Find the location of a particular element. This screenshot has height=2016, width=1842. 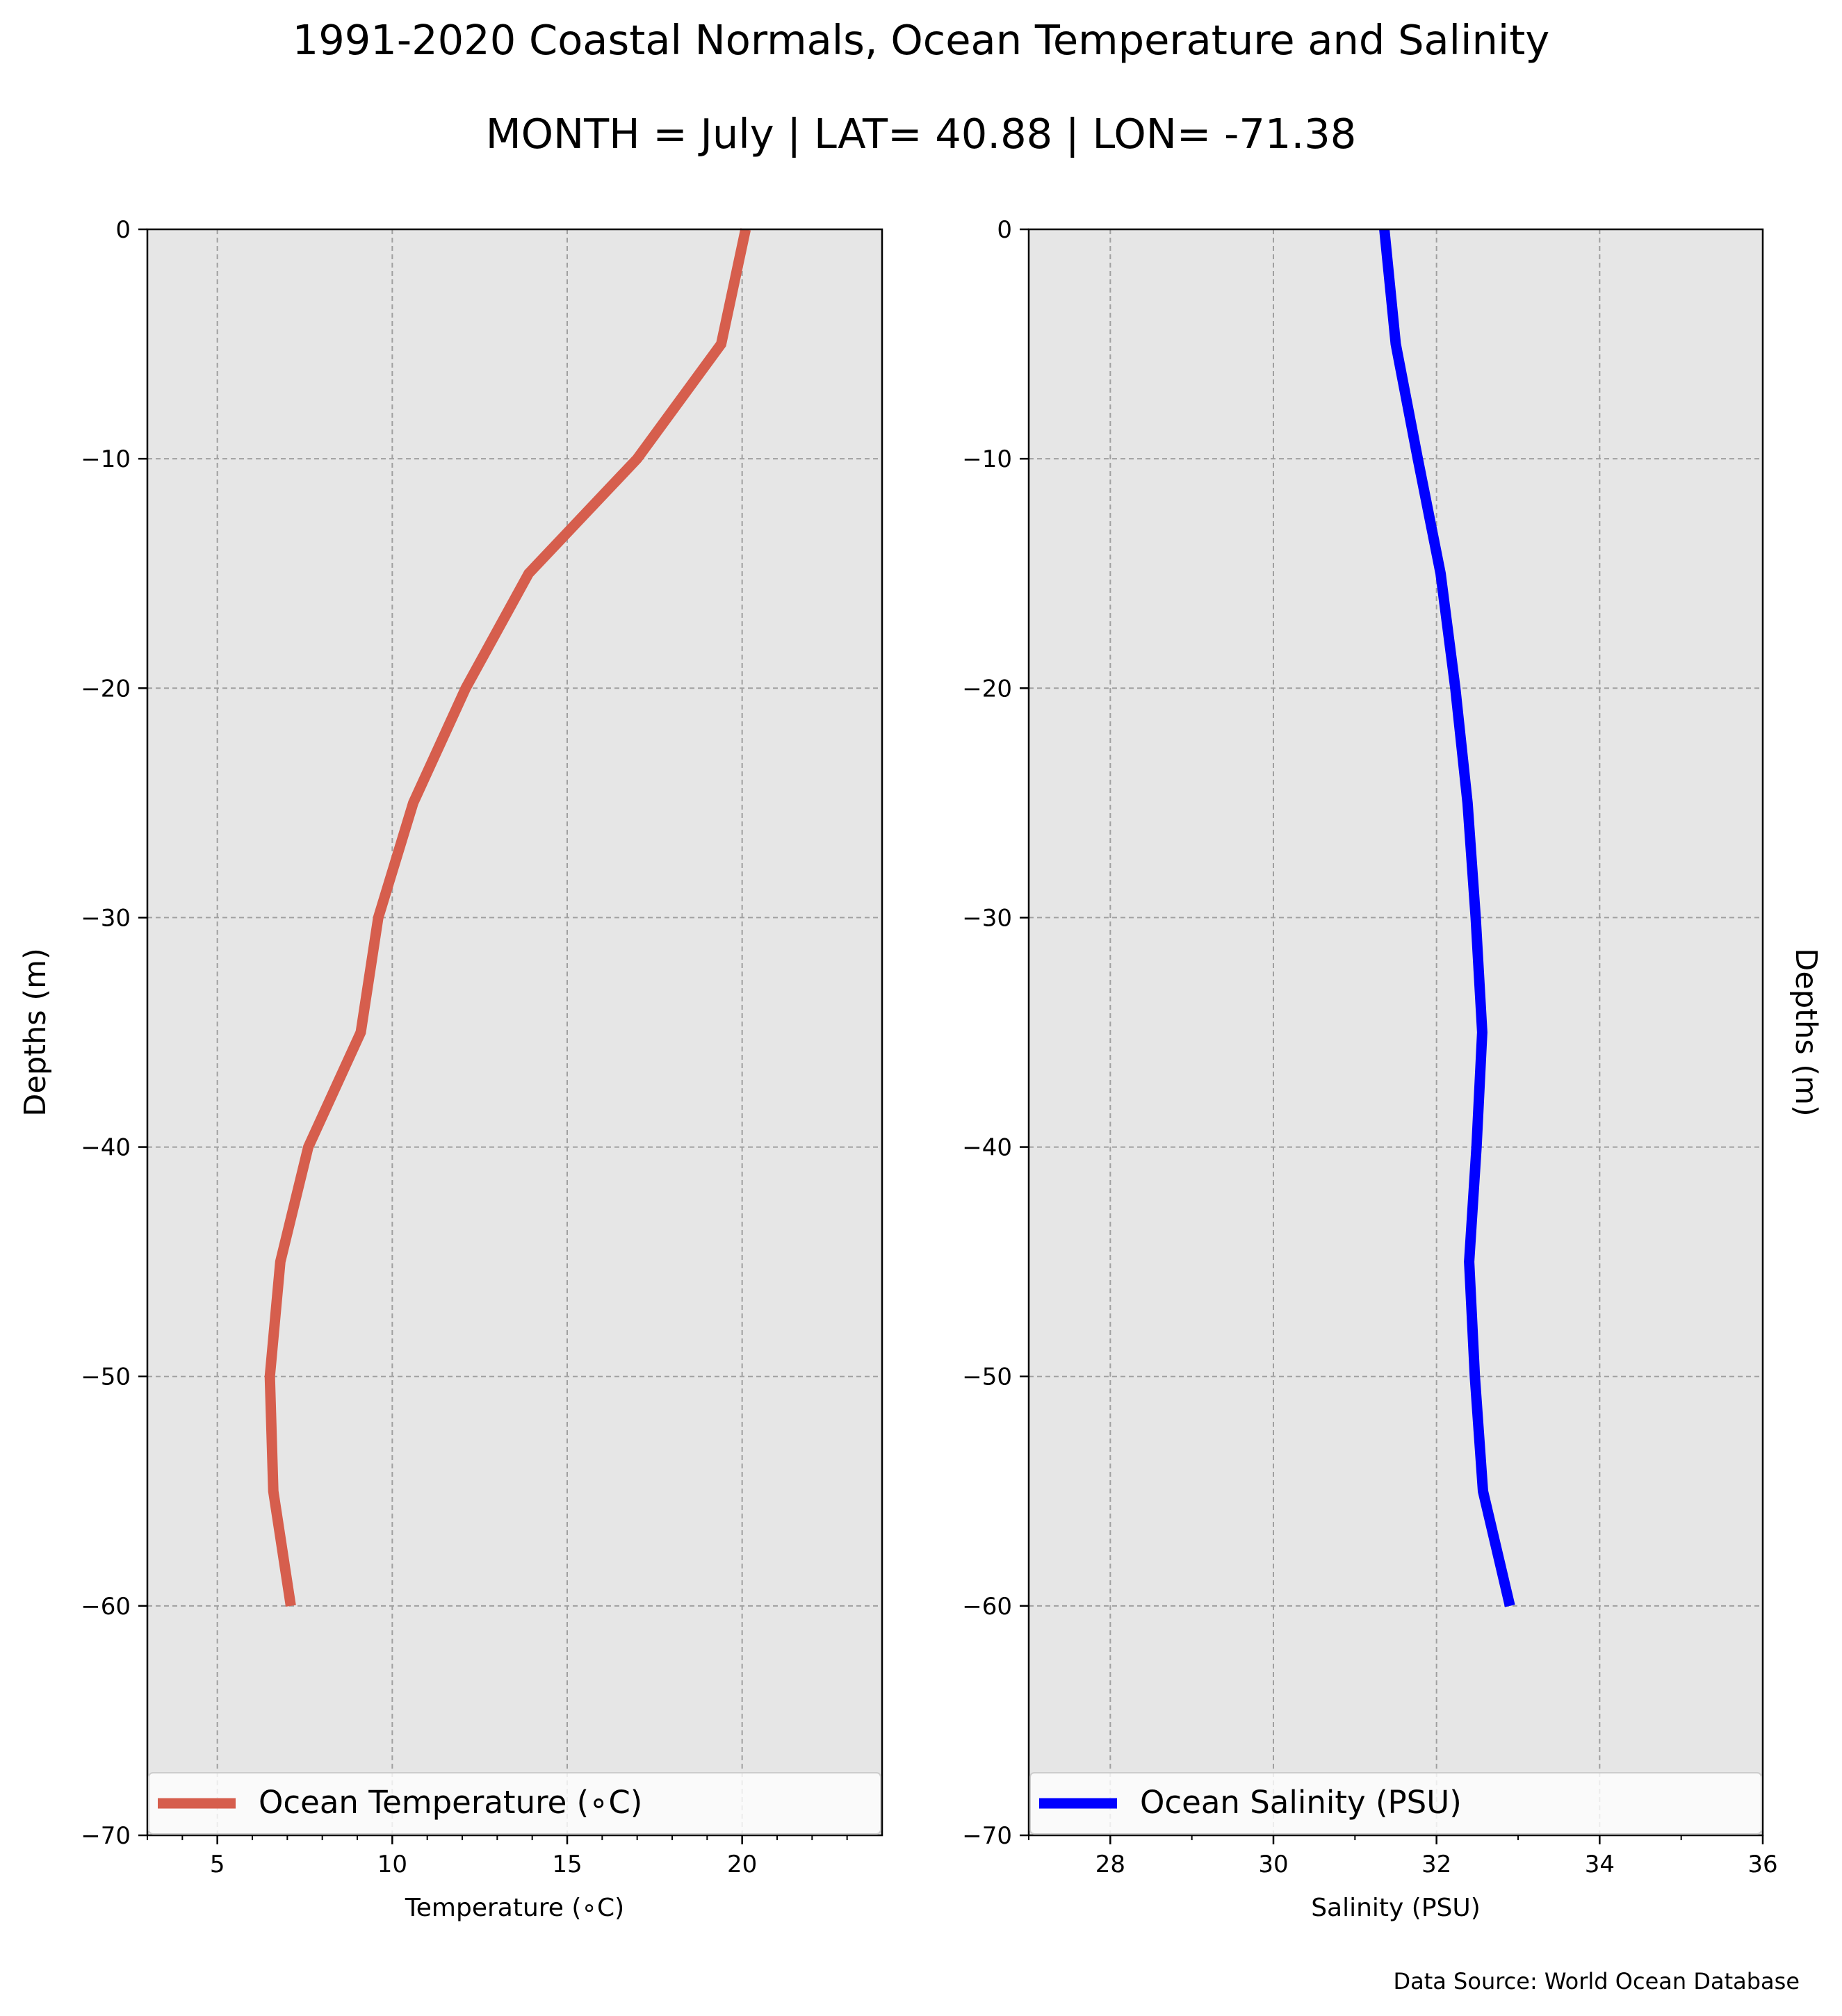

temperature-xaxis-label: Temperature (∘C) is located at coordinates (514, 1908).